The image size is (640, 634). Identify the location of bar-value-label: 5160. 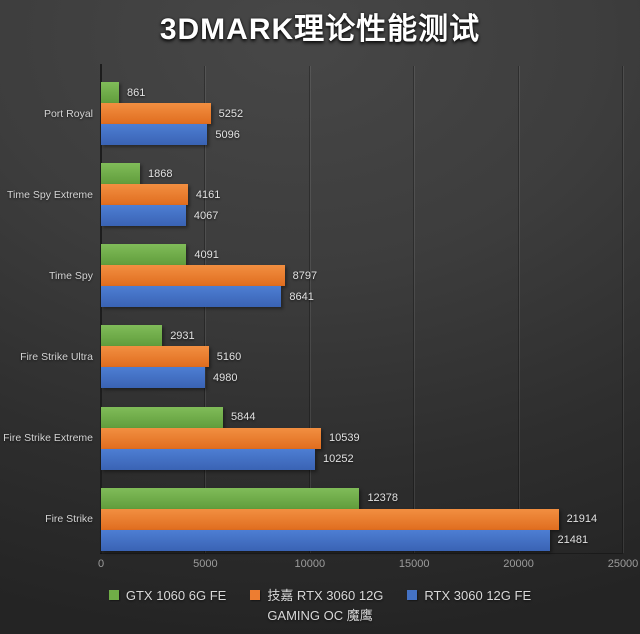
(229, 356).